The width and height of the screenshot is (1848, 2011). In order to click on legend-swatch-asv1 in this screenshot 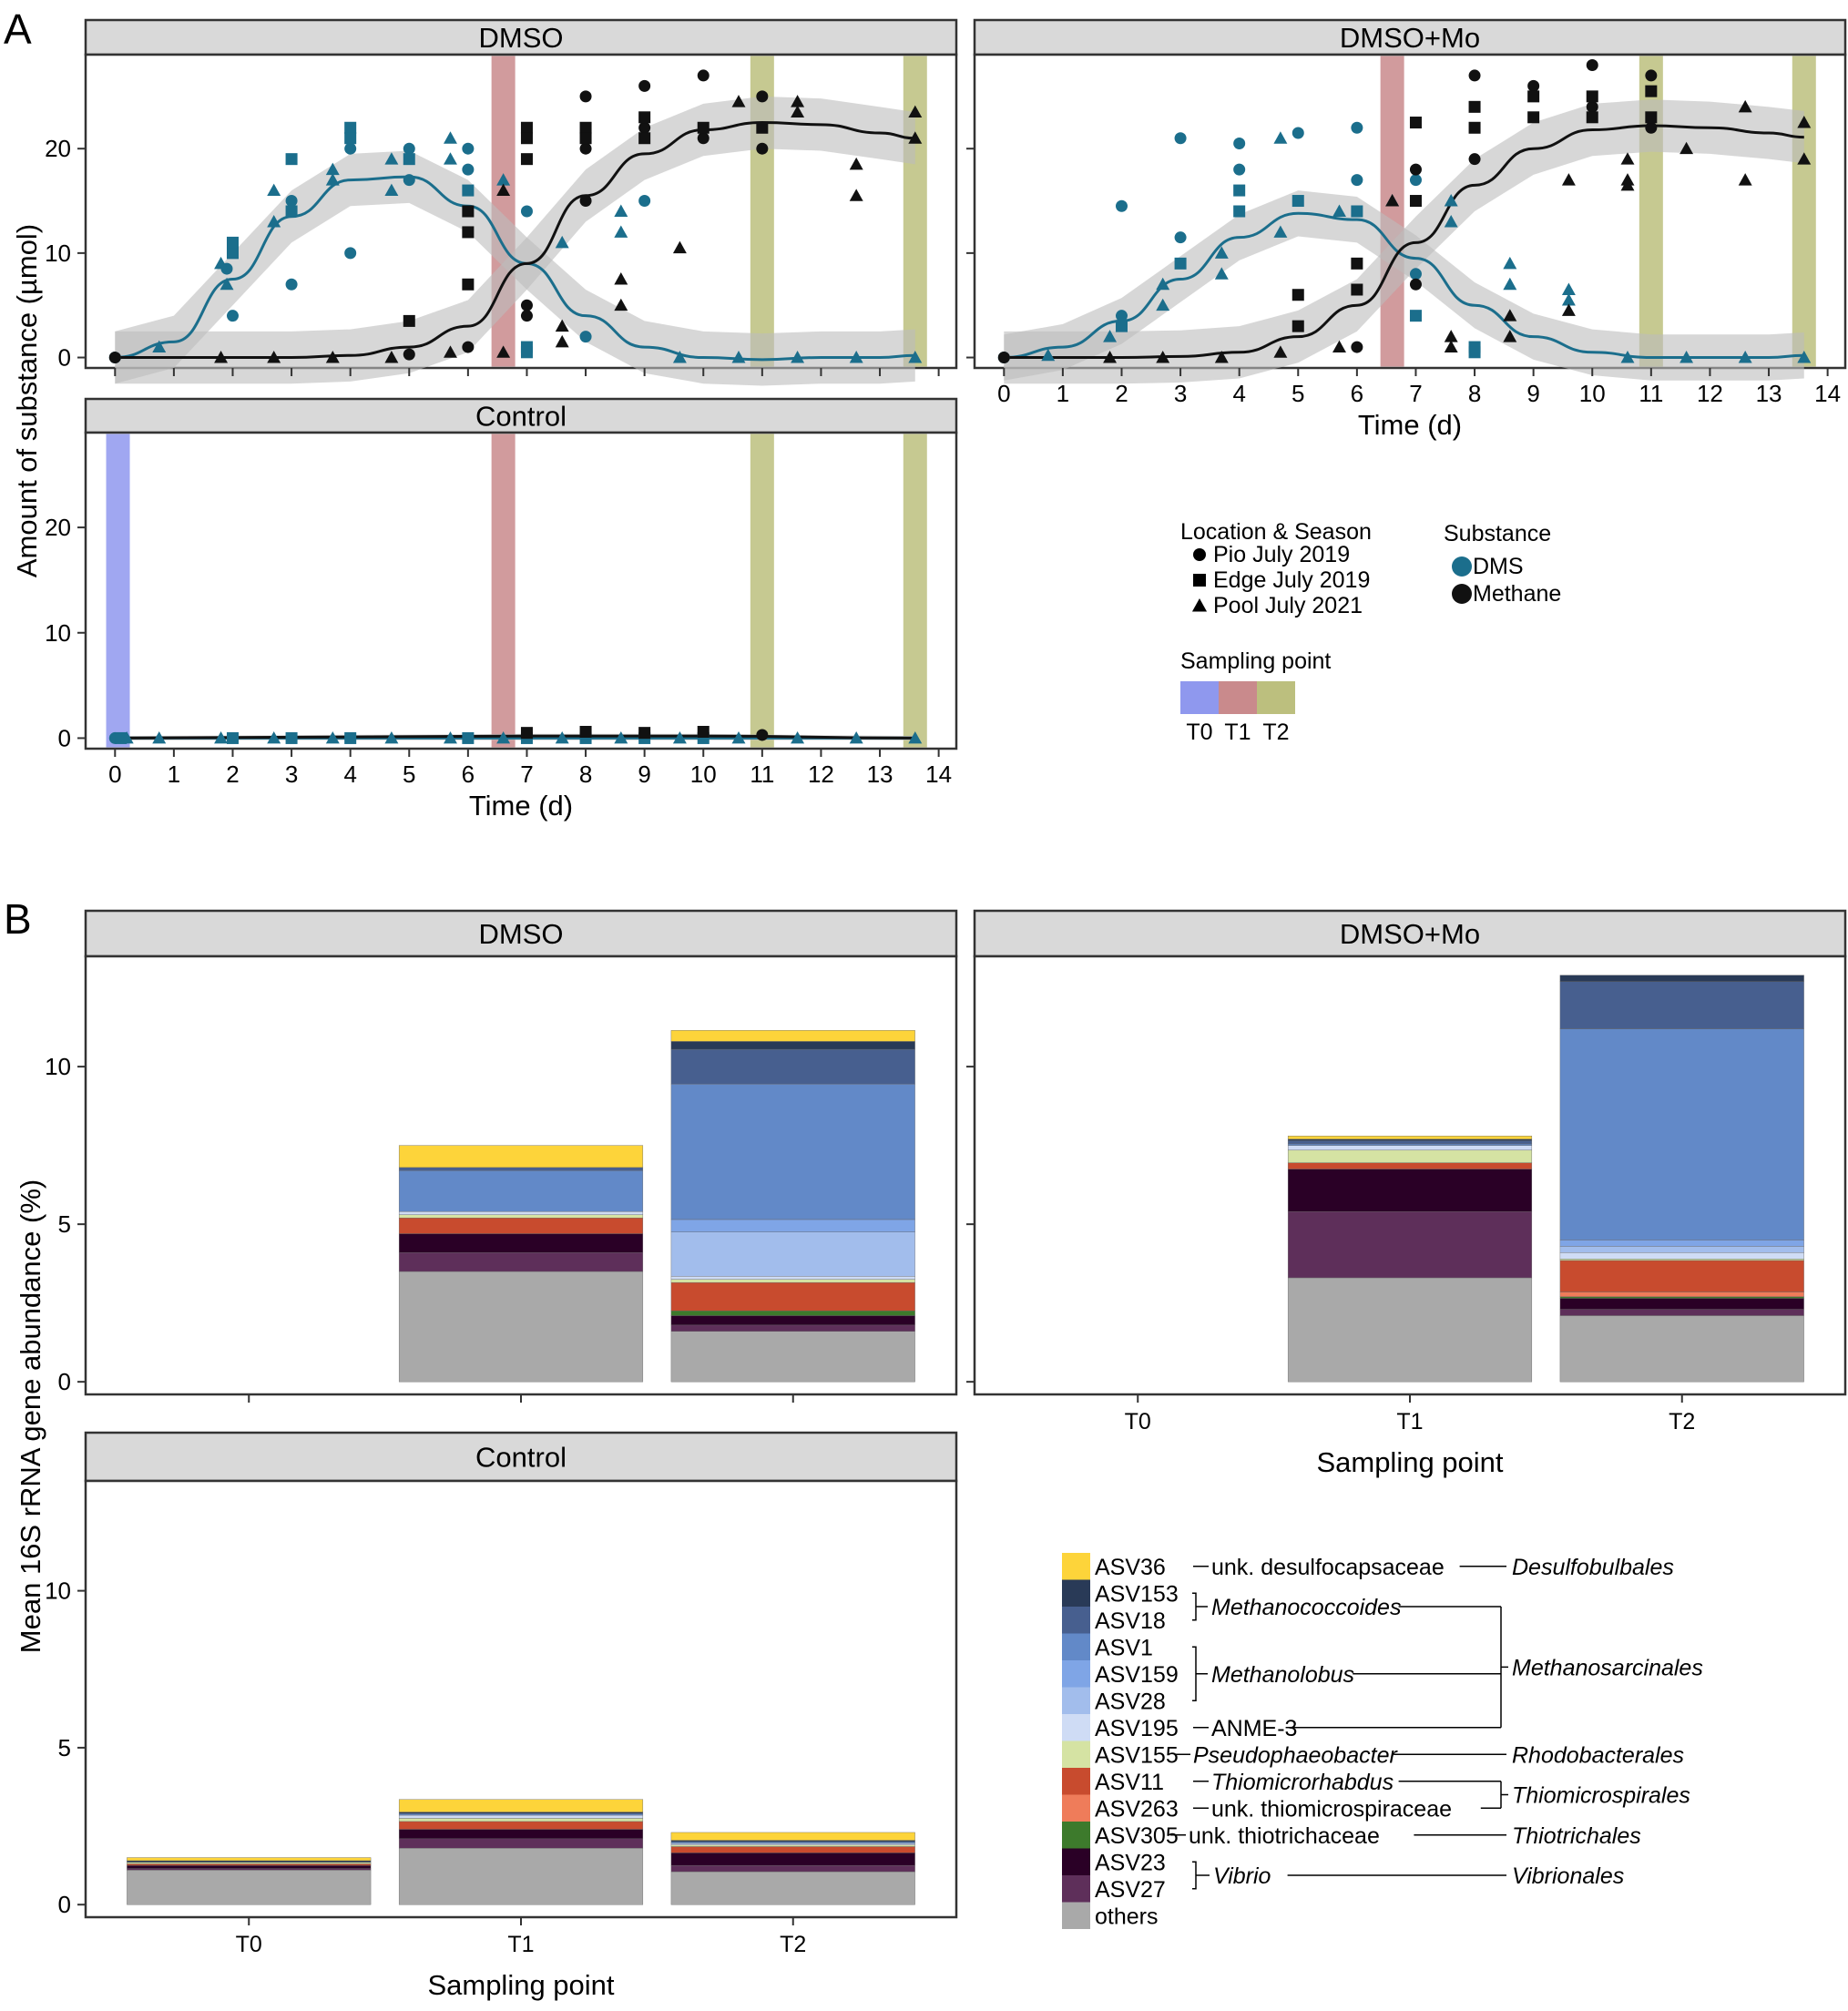, I will do `click(1076, 1646)`.